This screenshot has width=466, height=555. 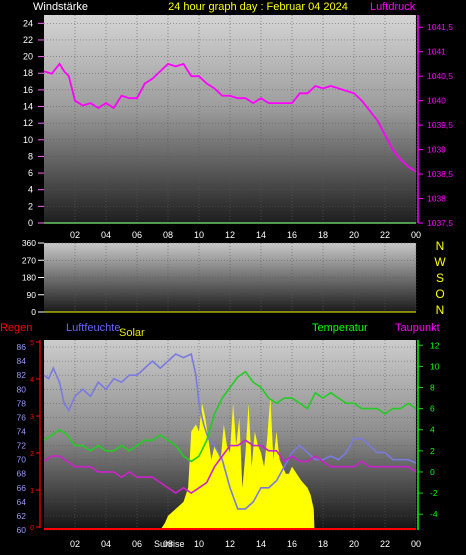 I want to click on tick-label: 70, so click(x=22, y=460).